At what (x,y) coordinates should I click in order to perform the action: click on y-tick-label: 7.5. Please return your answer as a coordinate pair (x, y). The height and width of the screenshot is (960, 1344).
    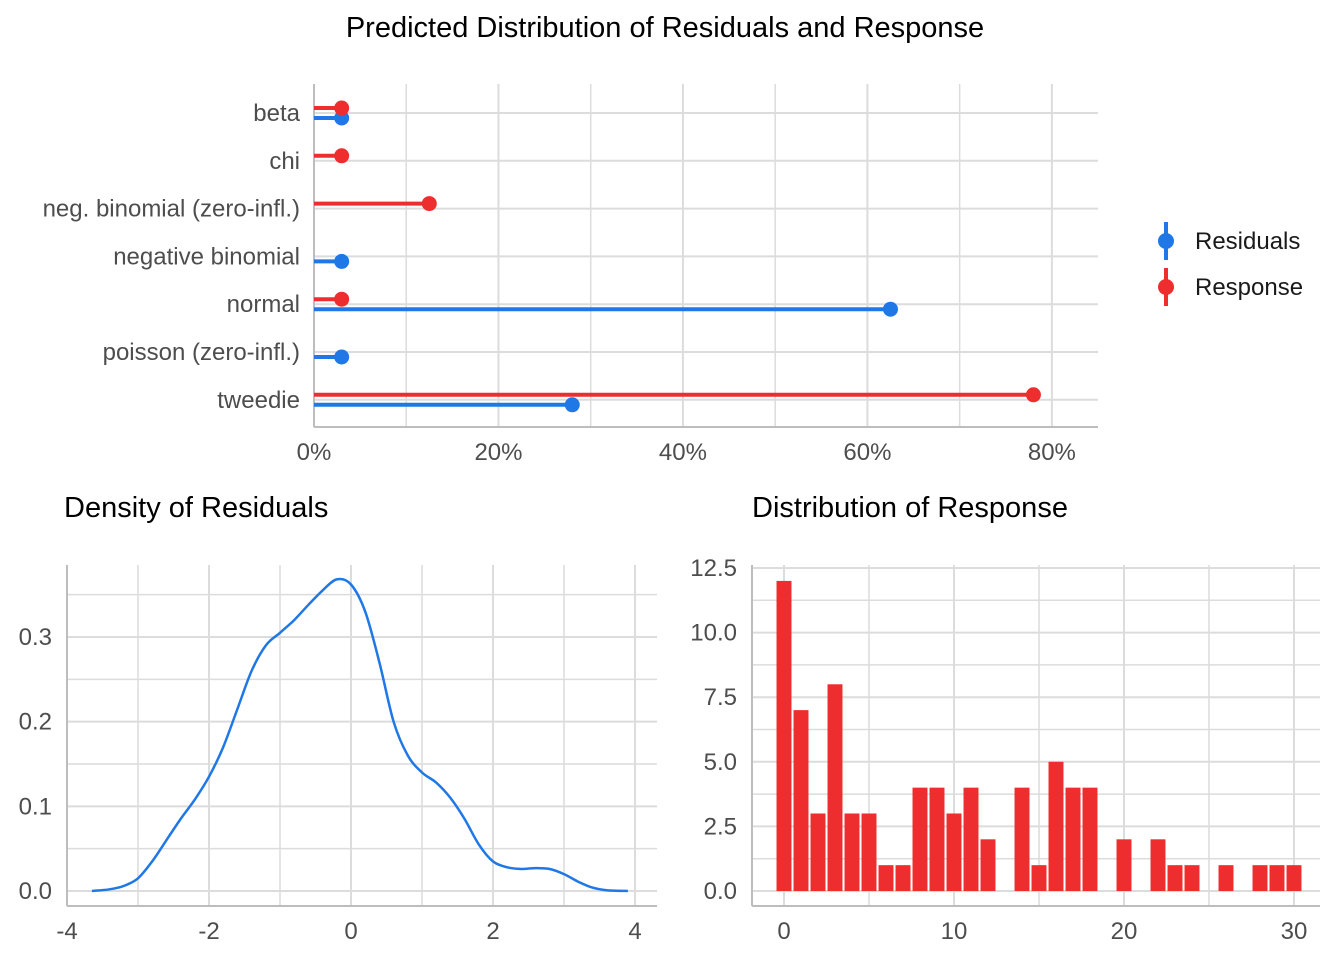
    Looking at the image, I should click on (720, 697).